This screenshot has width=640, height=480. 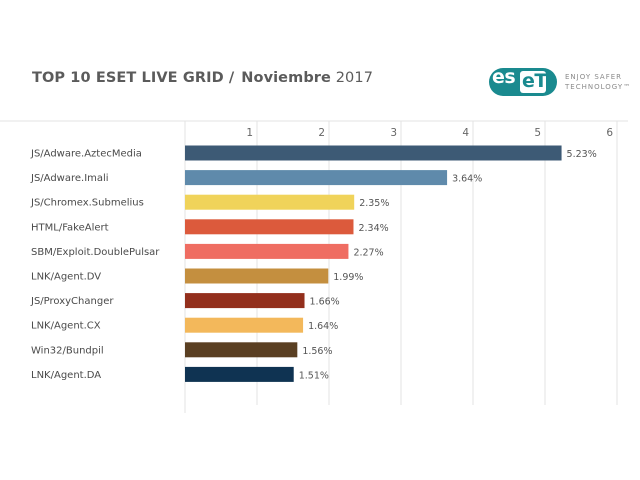 I want to click on title-main: TOP 10 ESET LIVE GRID /, so click(x=133, y=78).